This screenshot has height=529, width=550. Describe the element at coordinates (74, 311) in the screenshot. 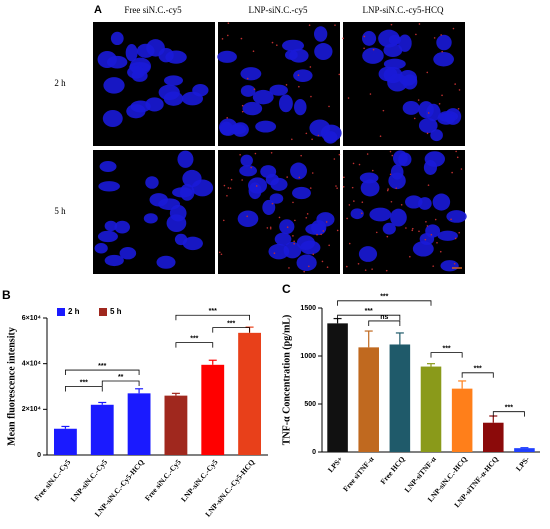

I see `legend-label: 2 h` at that location.